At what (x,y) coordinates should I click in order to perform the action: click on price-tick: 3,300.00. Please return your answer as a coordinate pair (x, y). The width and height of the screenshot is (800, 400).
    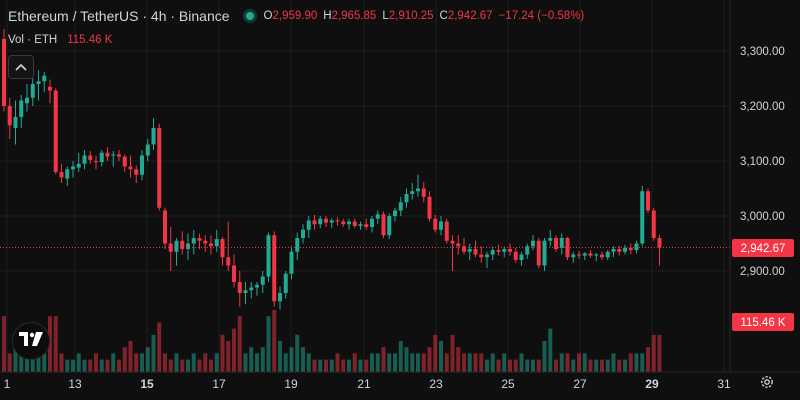
    Looking at the image, I should click on (762, 52).